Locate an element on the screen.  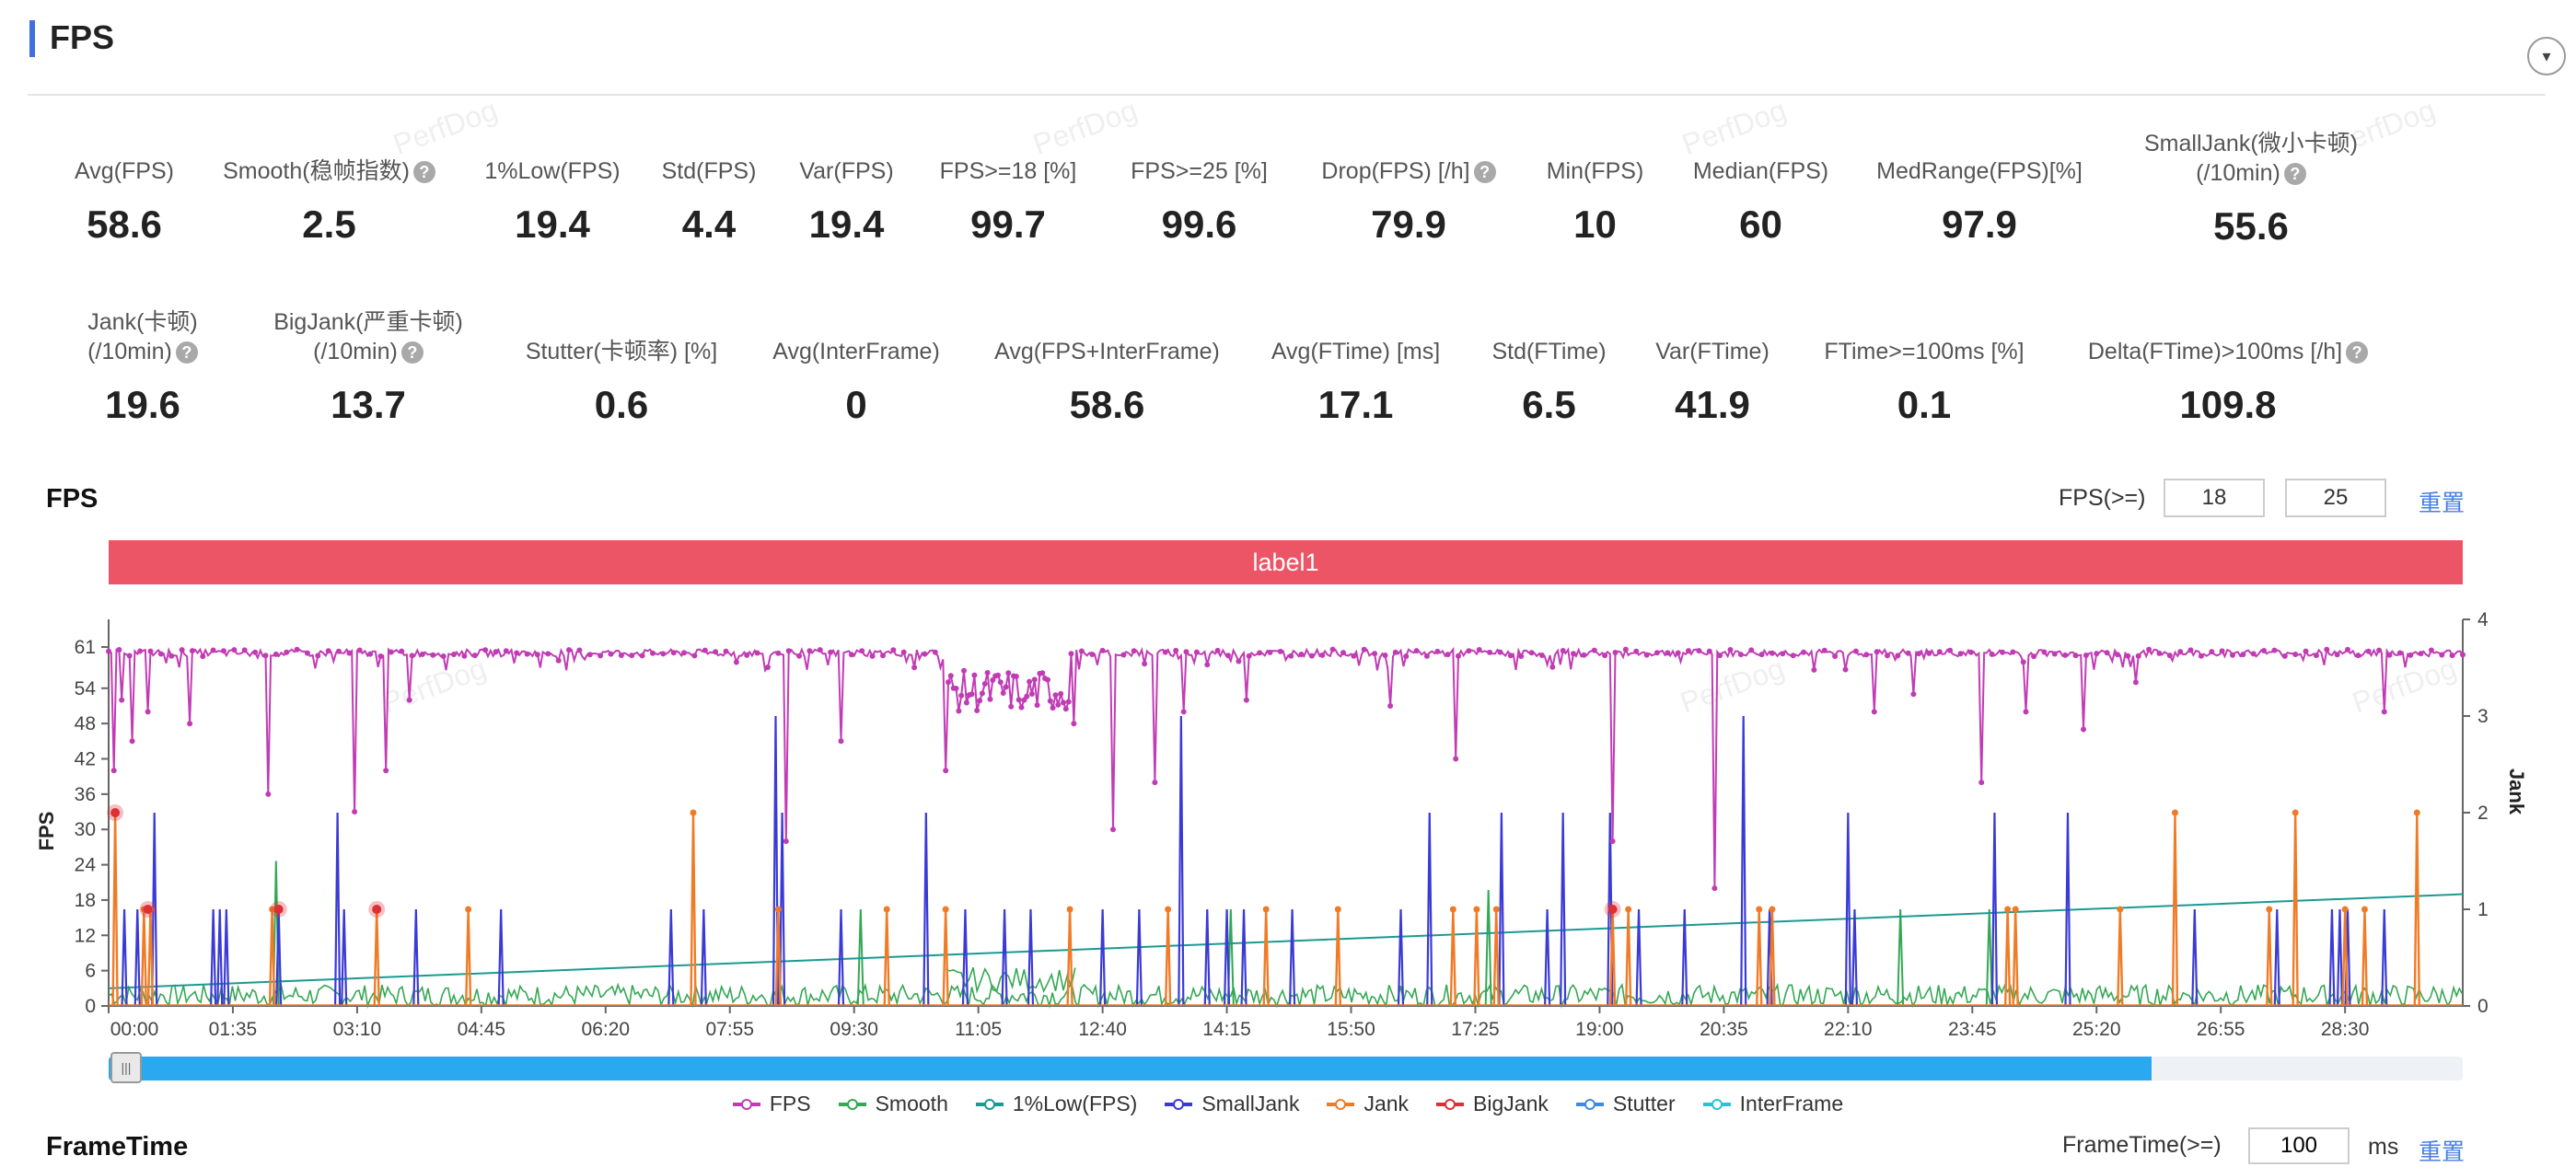
legend-label: Stutter is located at coordinates (1644, 1103).